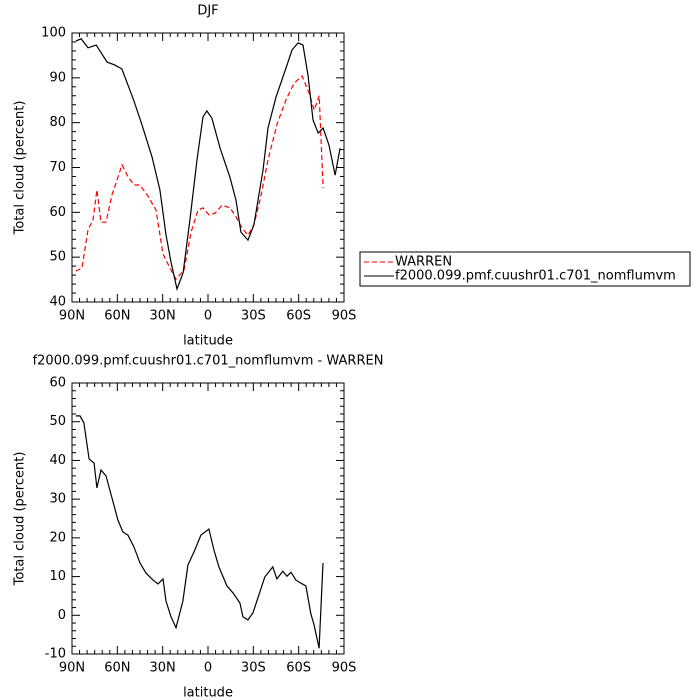  Describe the element at coordinates (57, 576) in the screenshot. I see `y-tick-label: 10` at that location.